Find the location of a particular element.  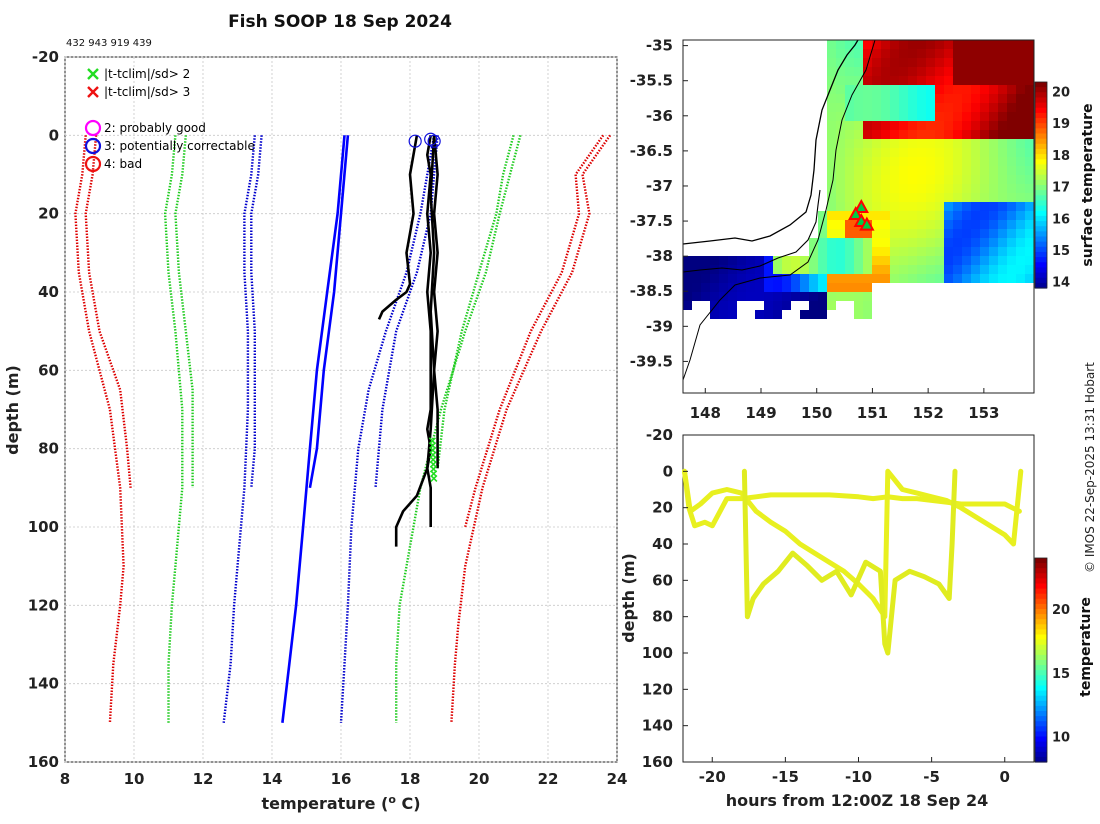

y-tick-label: 40 is located at coordinates (48, 292).